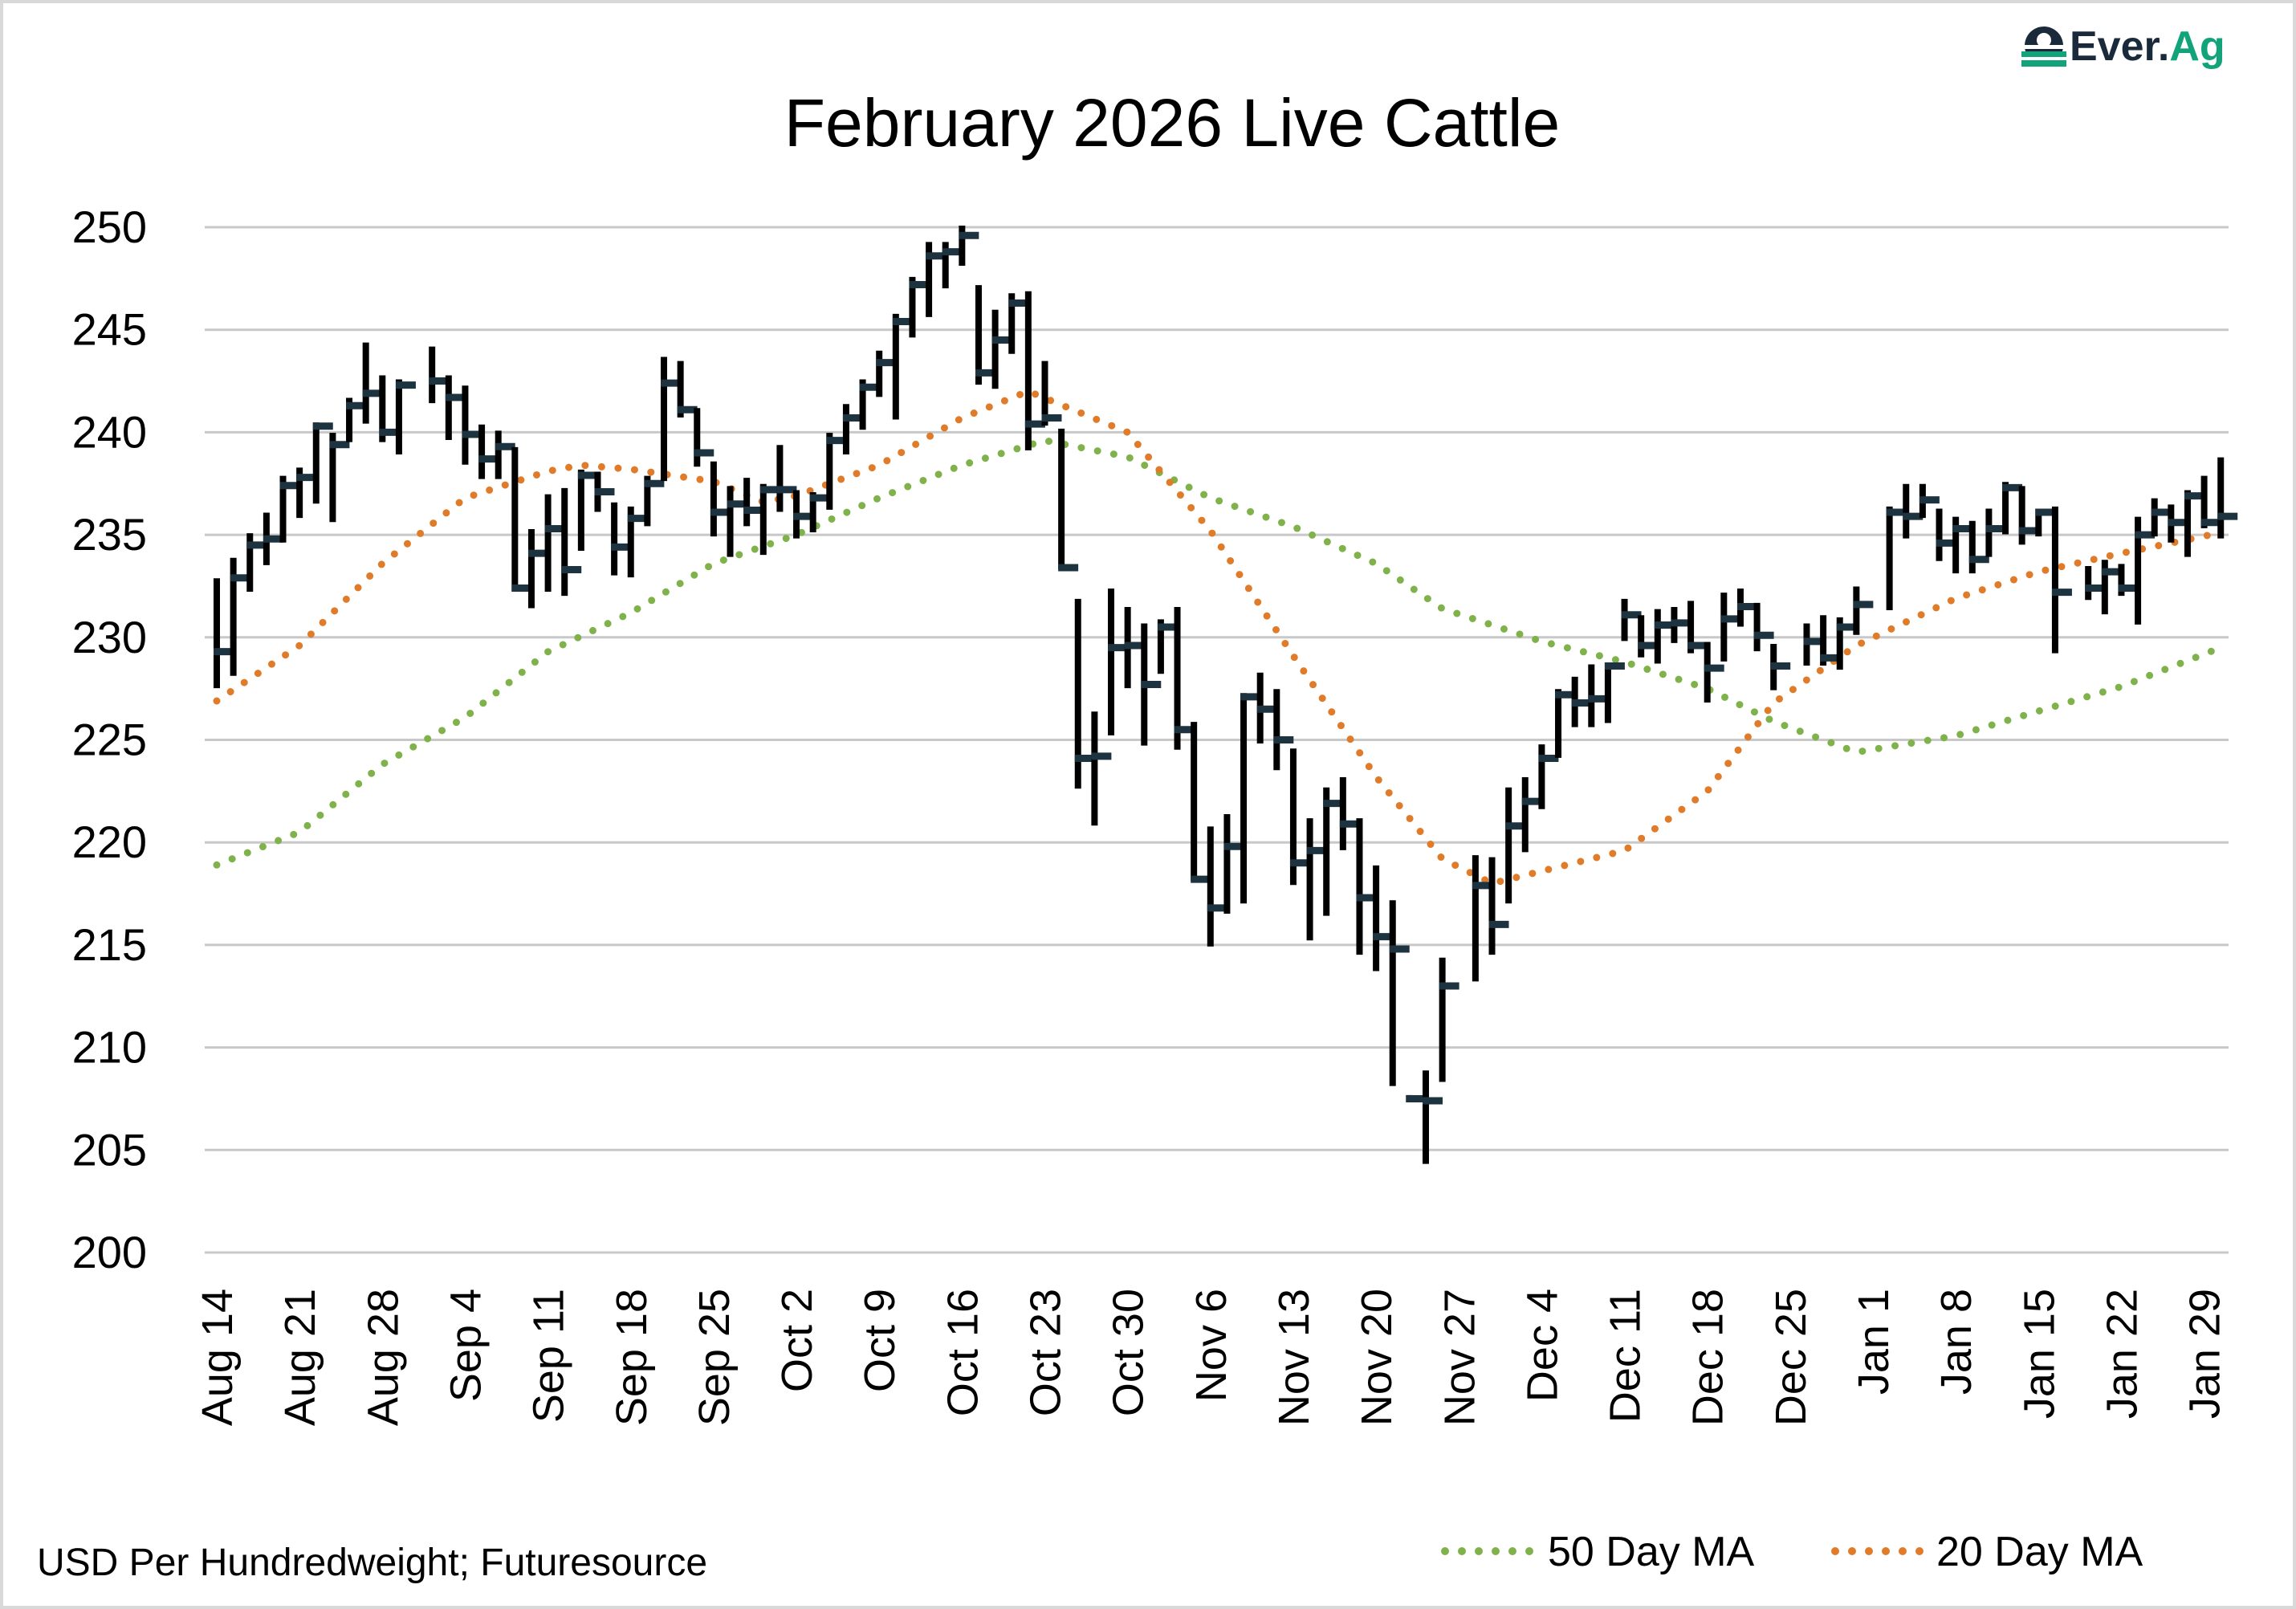 The height and width of the screenshot is (1609, 2296). Describe the element at coordinates (2043, 46) in the screenshot. I see `ever-ag-globe-icon` at that location.